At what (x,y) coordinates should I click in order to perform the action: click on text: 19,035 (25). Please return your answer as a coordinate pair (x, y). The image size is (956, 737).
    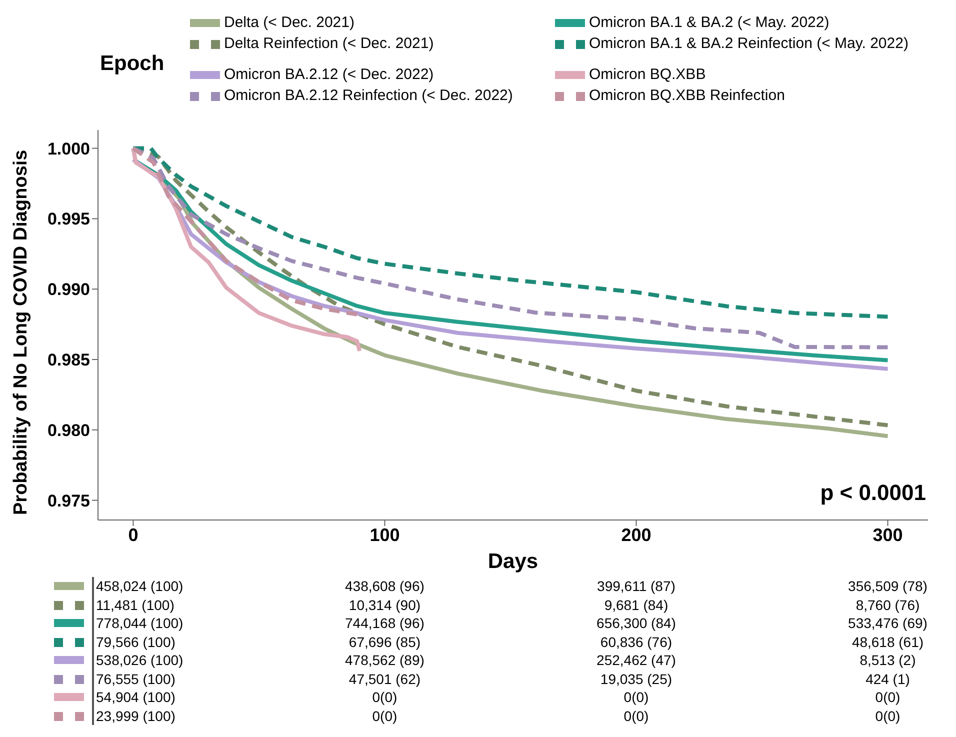
    Looking at the image, I should click on (636, 679).